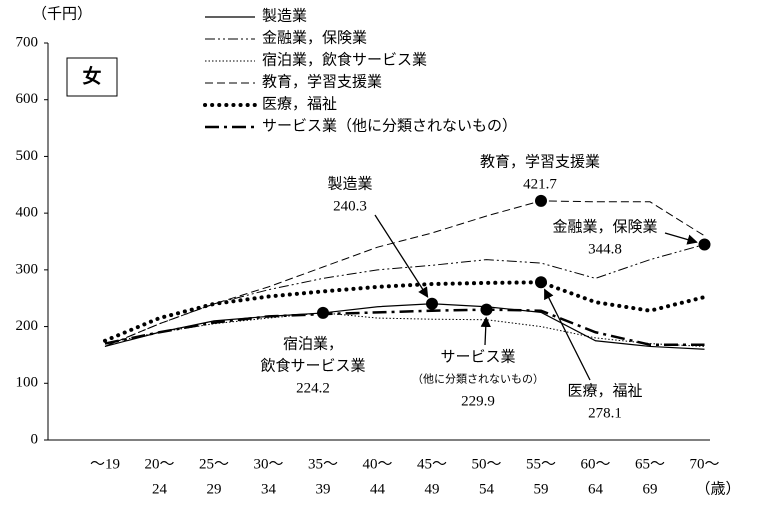  I want to click on x-tick-label: 〜19, so click(105, 464).